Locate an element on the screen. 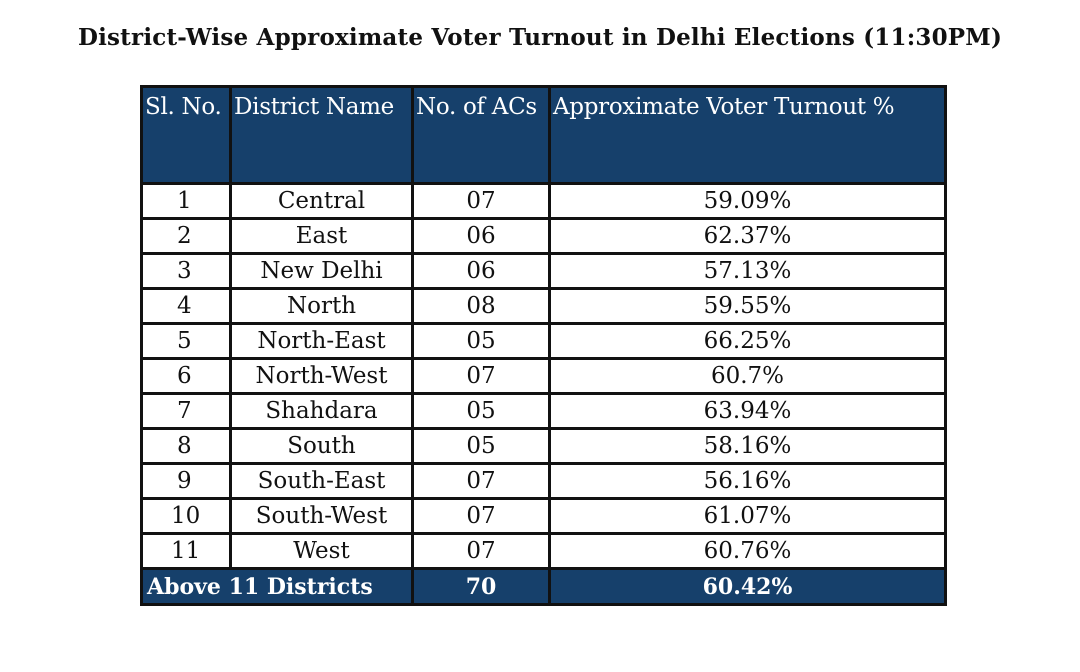 This screenshot has height=672, width=1080. cell-turnout: 60.76% is located at coordinates (747, 551).